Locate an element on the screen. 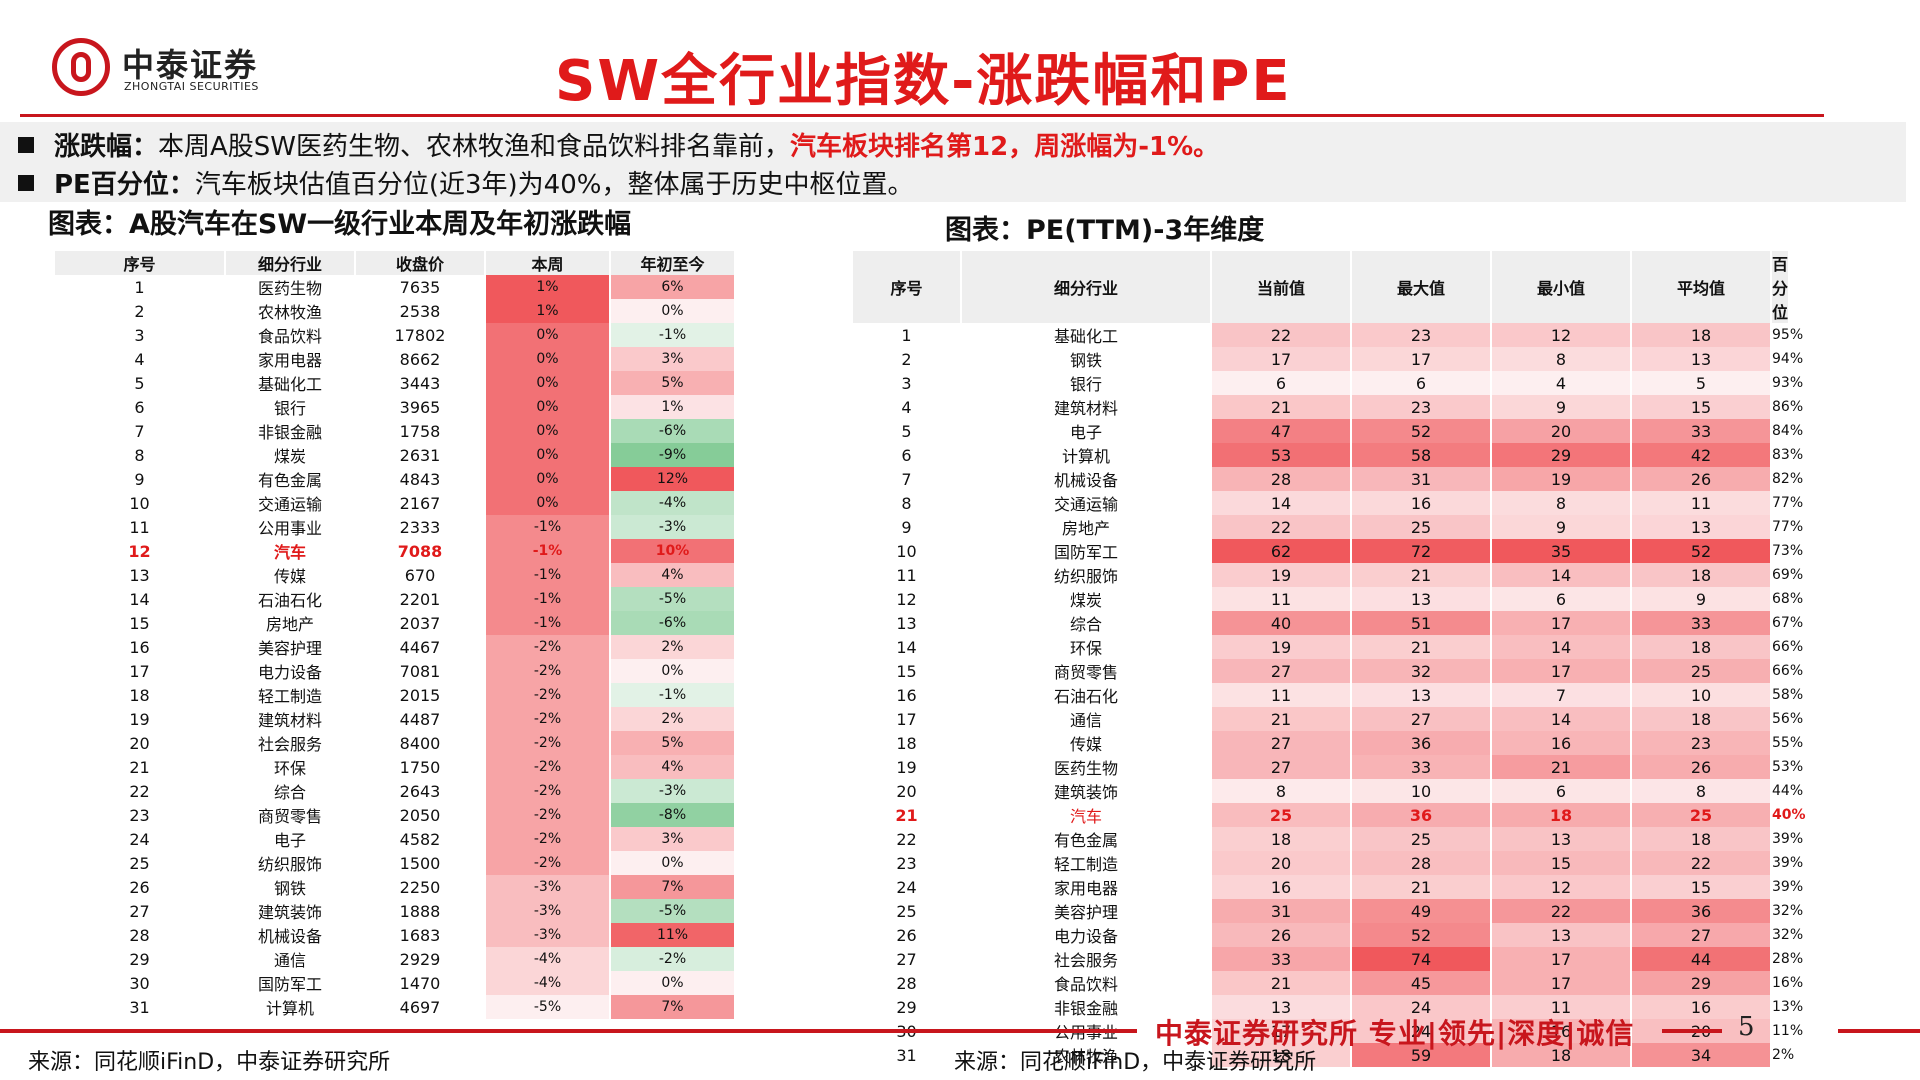  table-row: 31 计算机 4697 -5% 7% is located at coordinates (395, 1007).